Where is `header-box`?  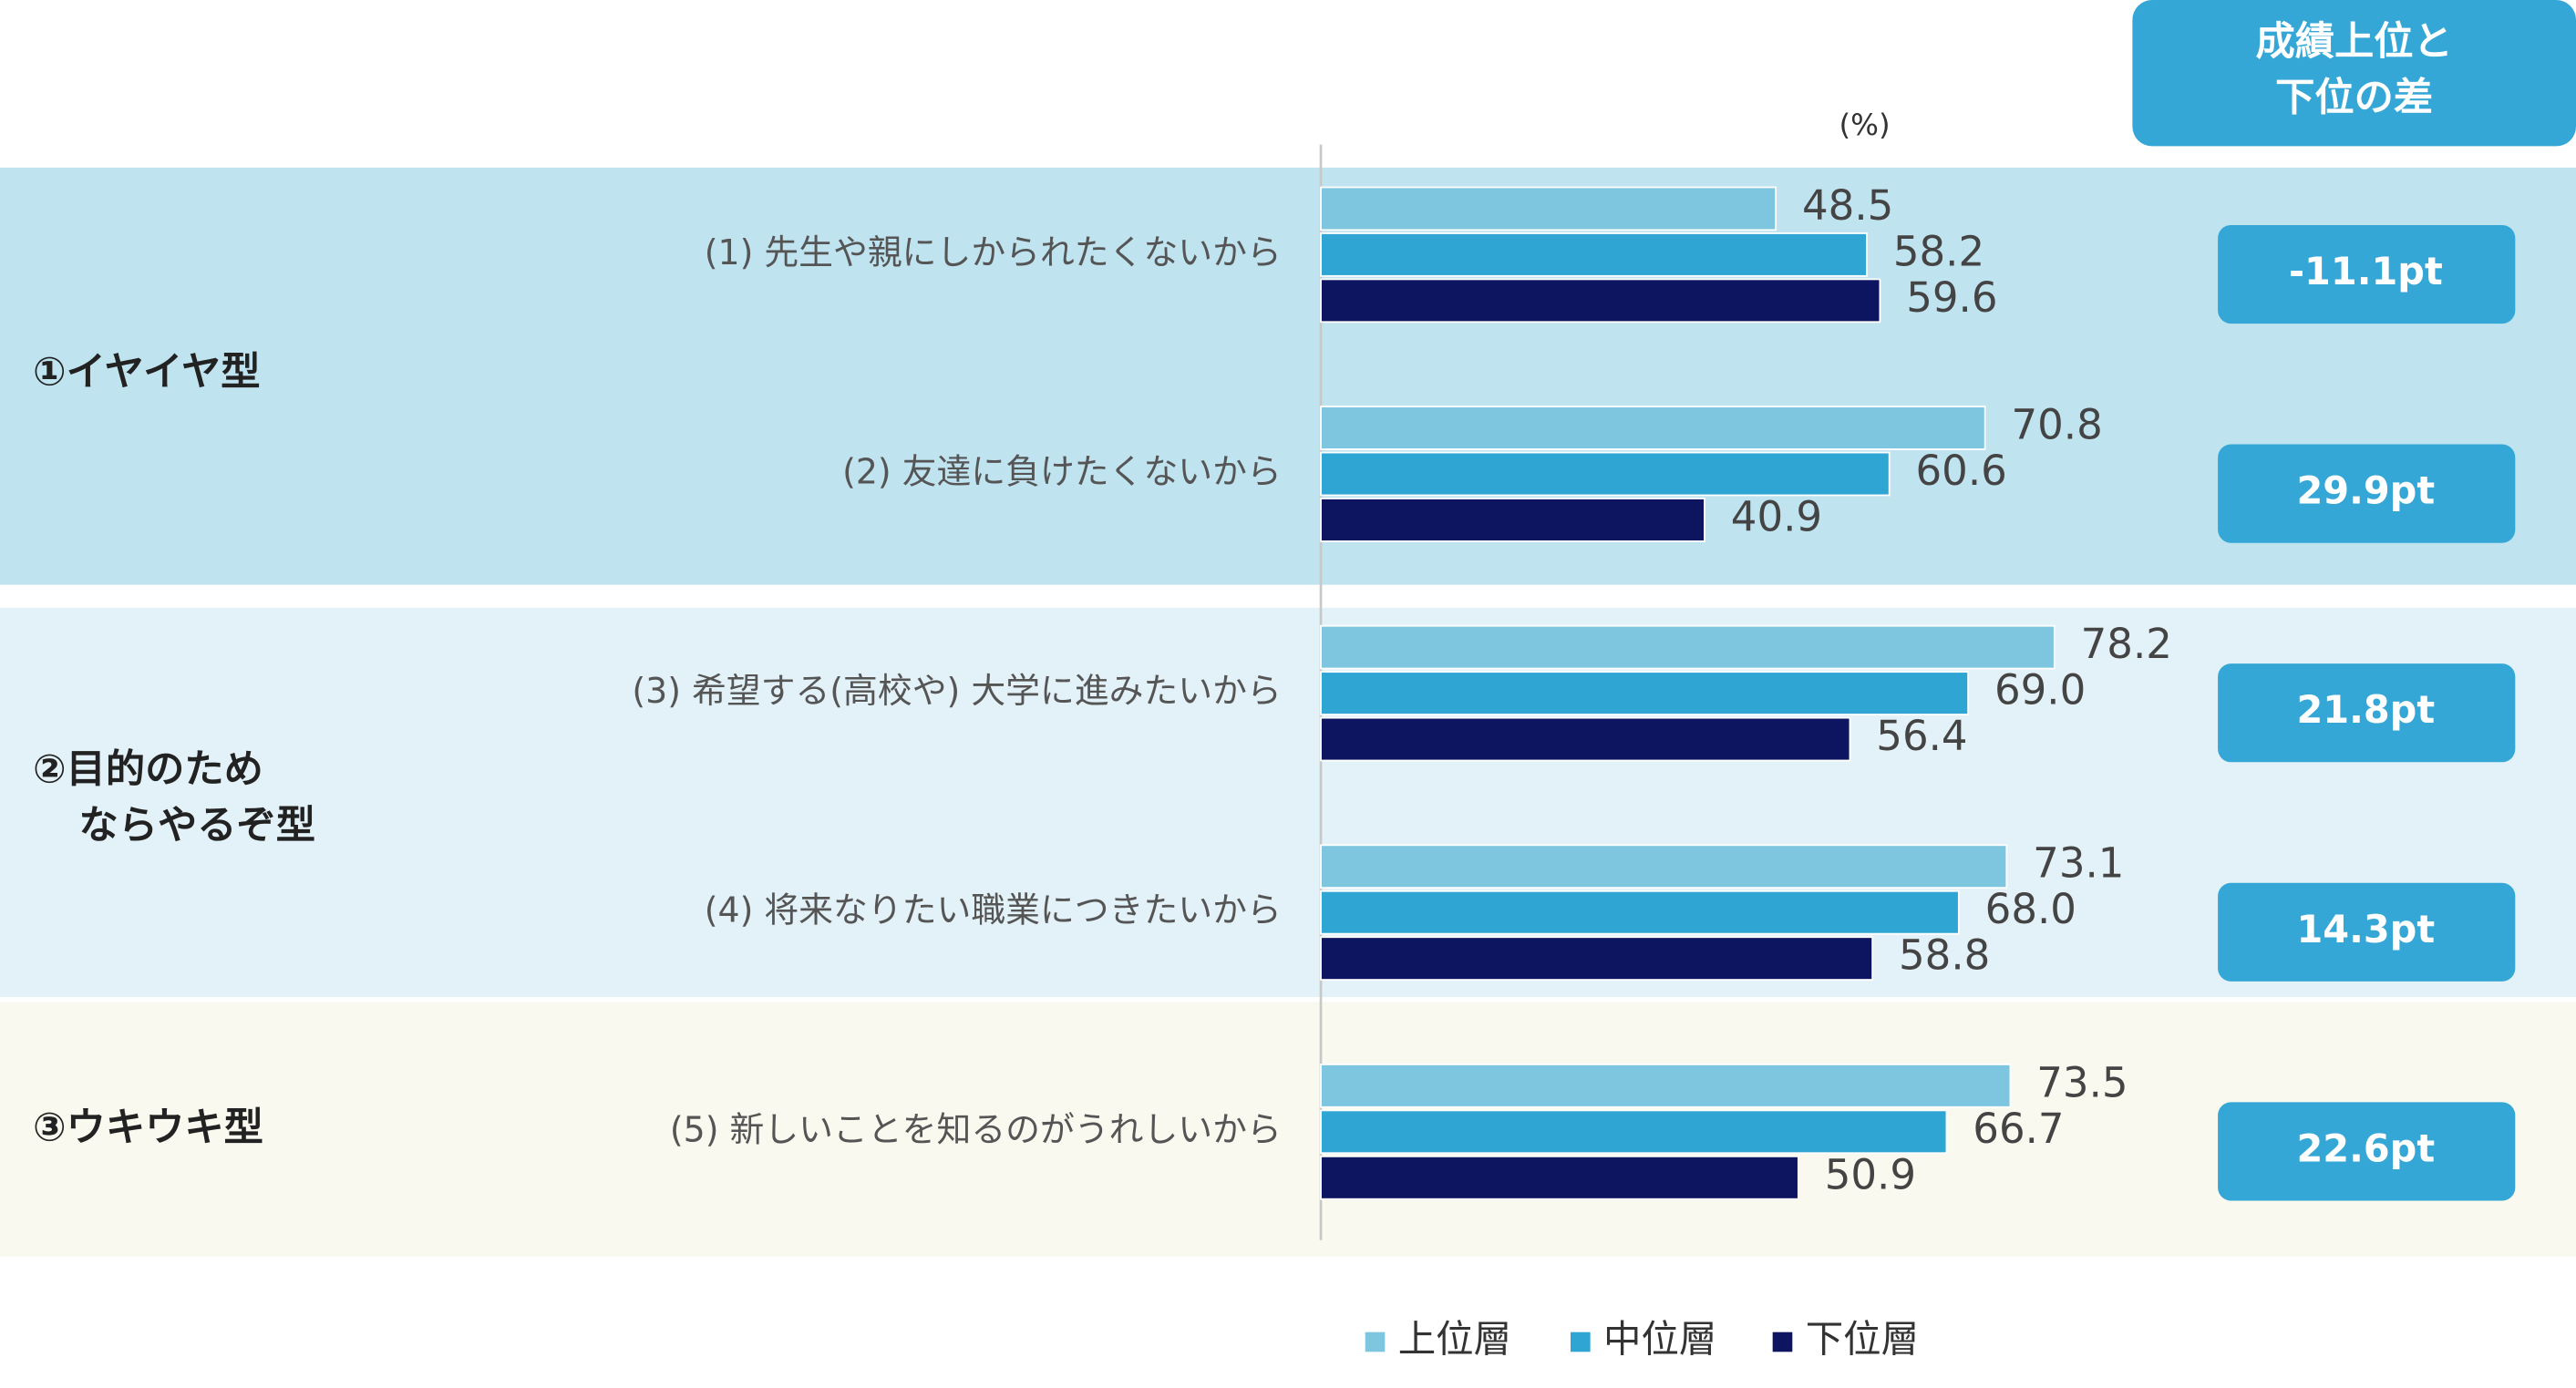
header-box is located at coordinates (2354, 73).